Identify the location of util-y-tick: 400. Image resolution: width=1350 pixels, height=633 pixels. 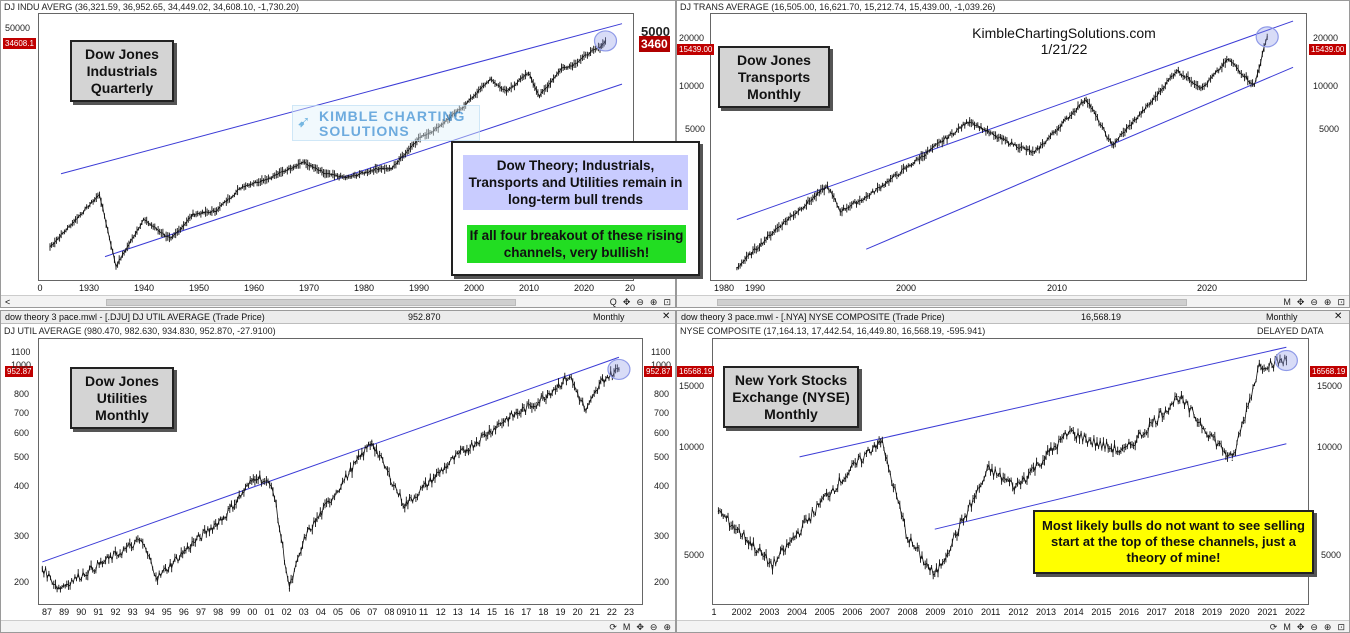
(22, 486).